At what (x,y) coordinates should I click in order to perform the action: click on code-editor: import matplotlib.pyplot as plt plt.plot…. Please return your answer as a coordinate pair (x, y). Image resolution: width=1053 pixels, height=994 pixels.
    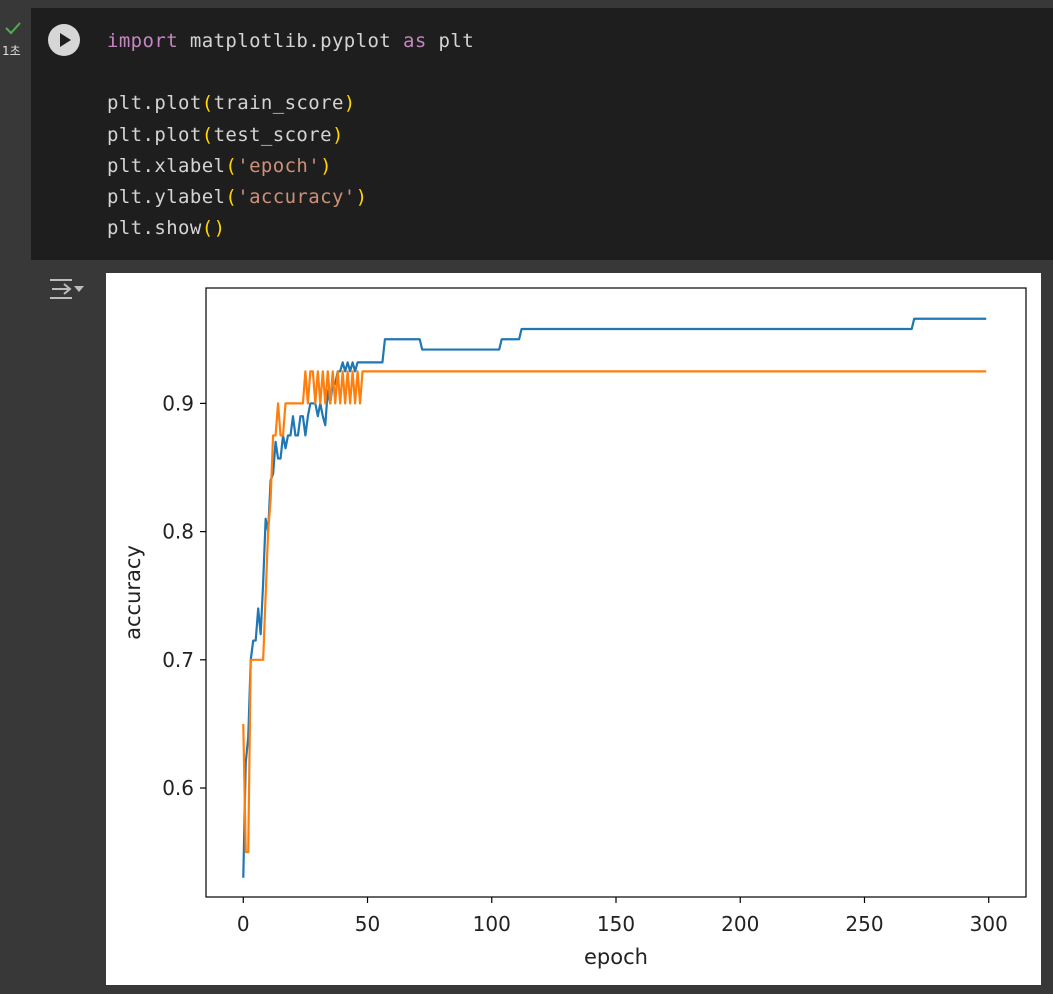
    Looking at the image, I should click on (290, 135).